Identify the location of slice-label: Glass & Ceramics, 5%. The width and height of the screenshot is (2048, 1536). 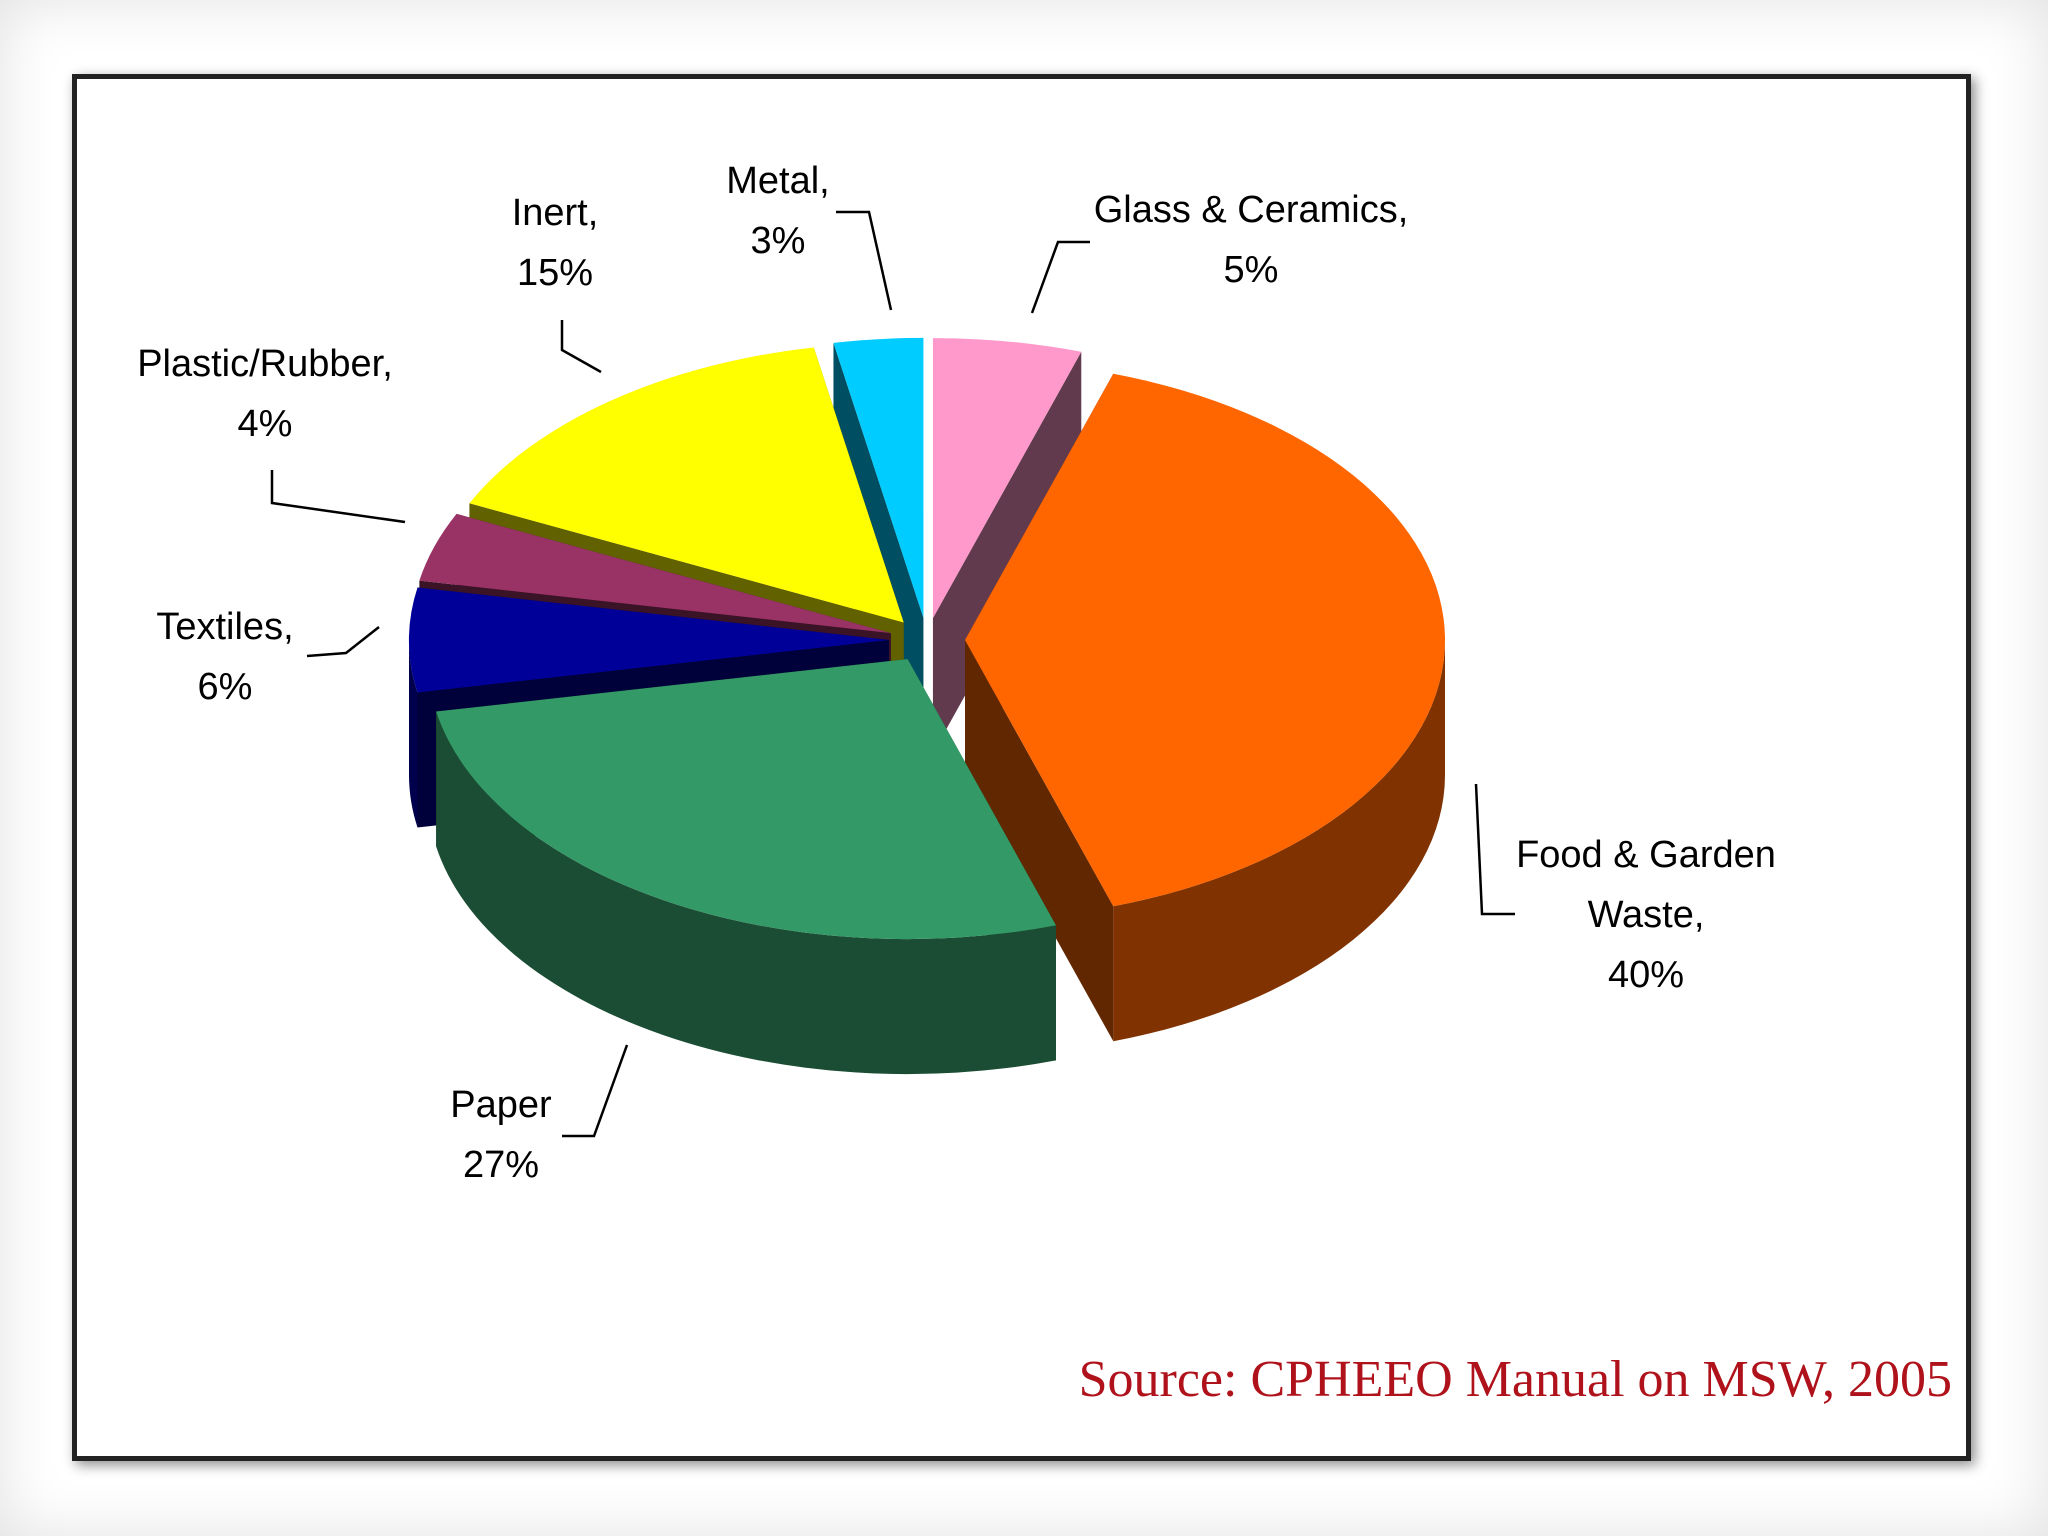
(1251, 240).